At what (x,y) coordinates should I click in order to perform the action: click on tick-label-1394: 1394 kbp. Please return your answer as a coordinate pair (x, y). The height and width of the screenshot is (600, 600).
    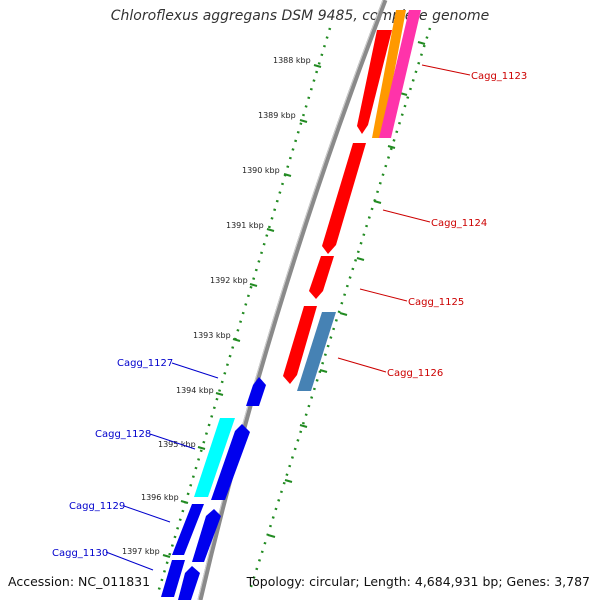
    Looking at the image, I should click on (195, 390).